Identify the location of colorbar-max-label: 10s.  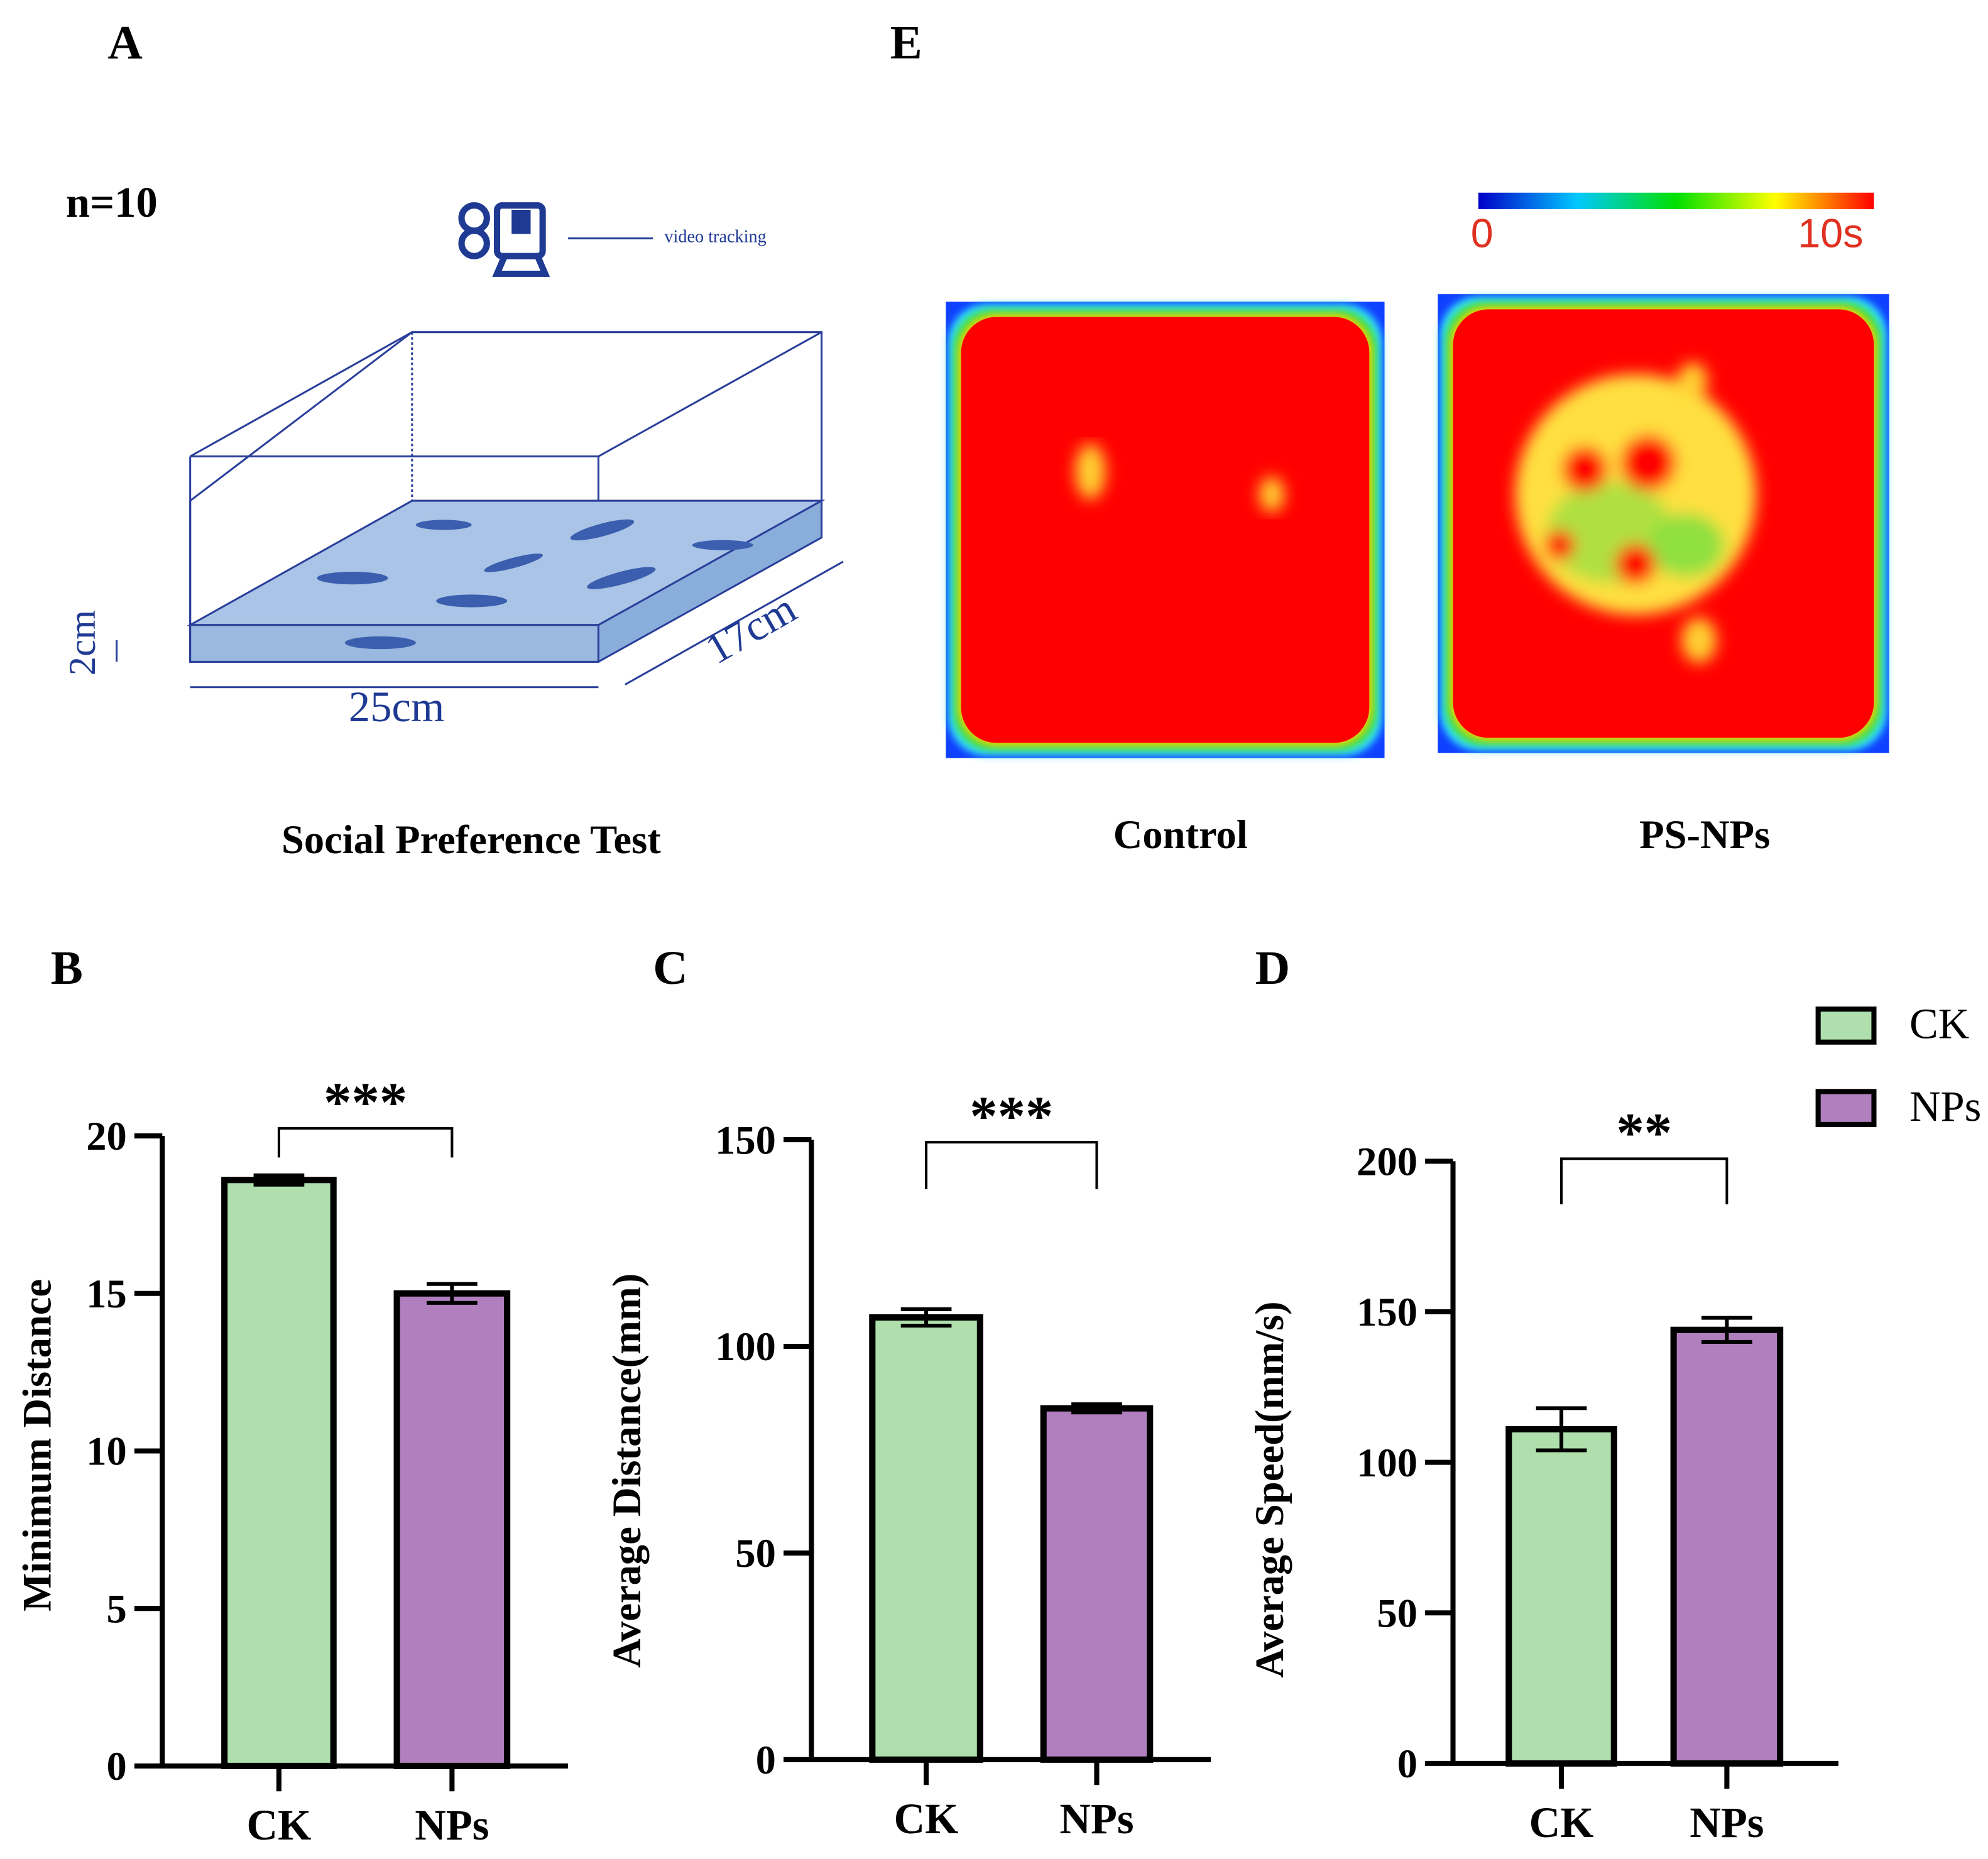
(1831, 233).